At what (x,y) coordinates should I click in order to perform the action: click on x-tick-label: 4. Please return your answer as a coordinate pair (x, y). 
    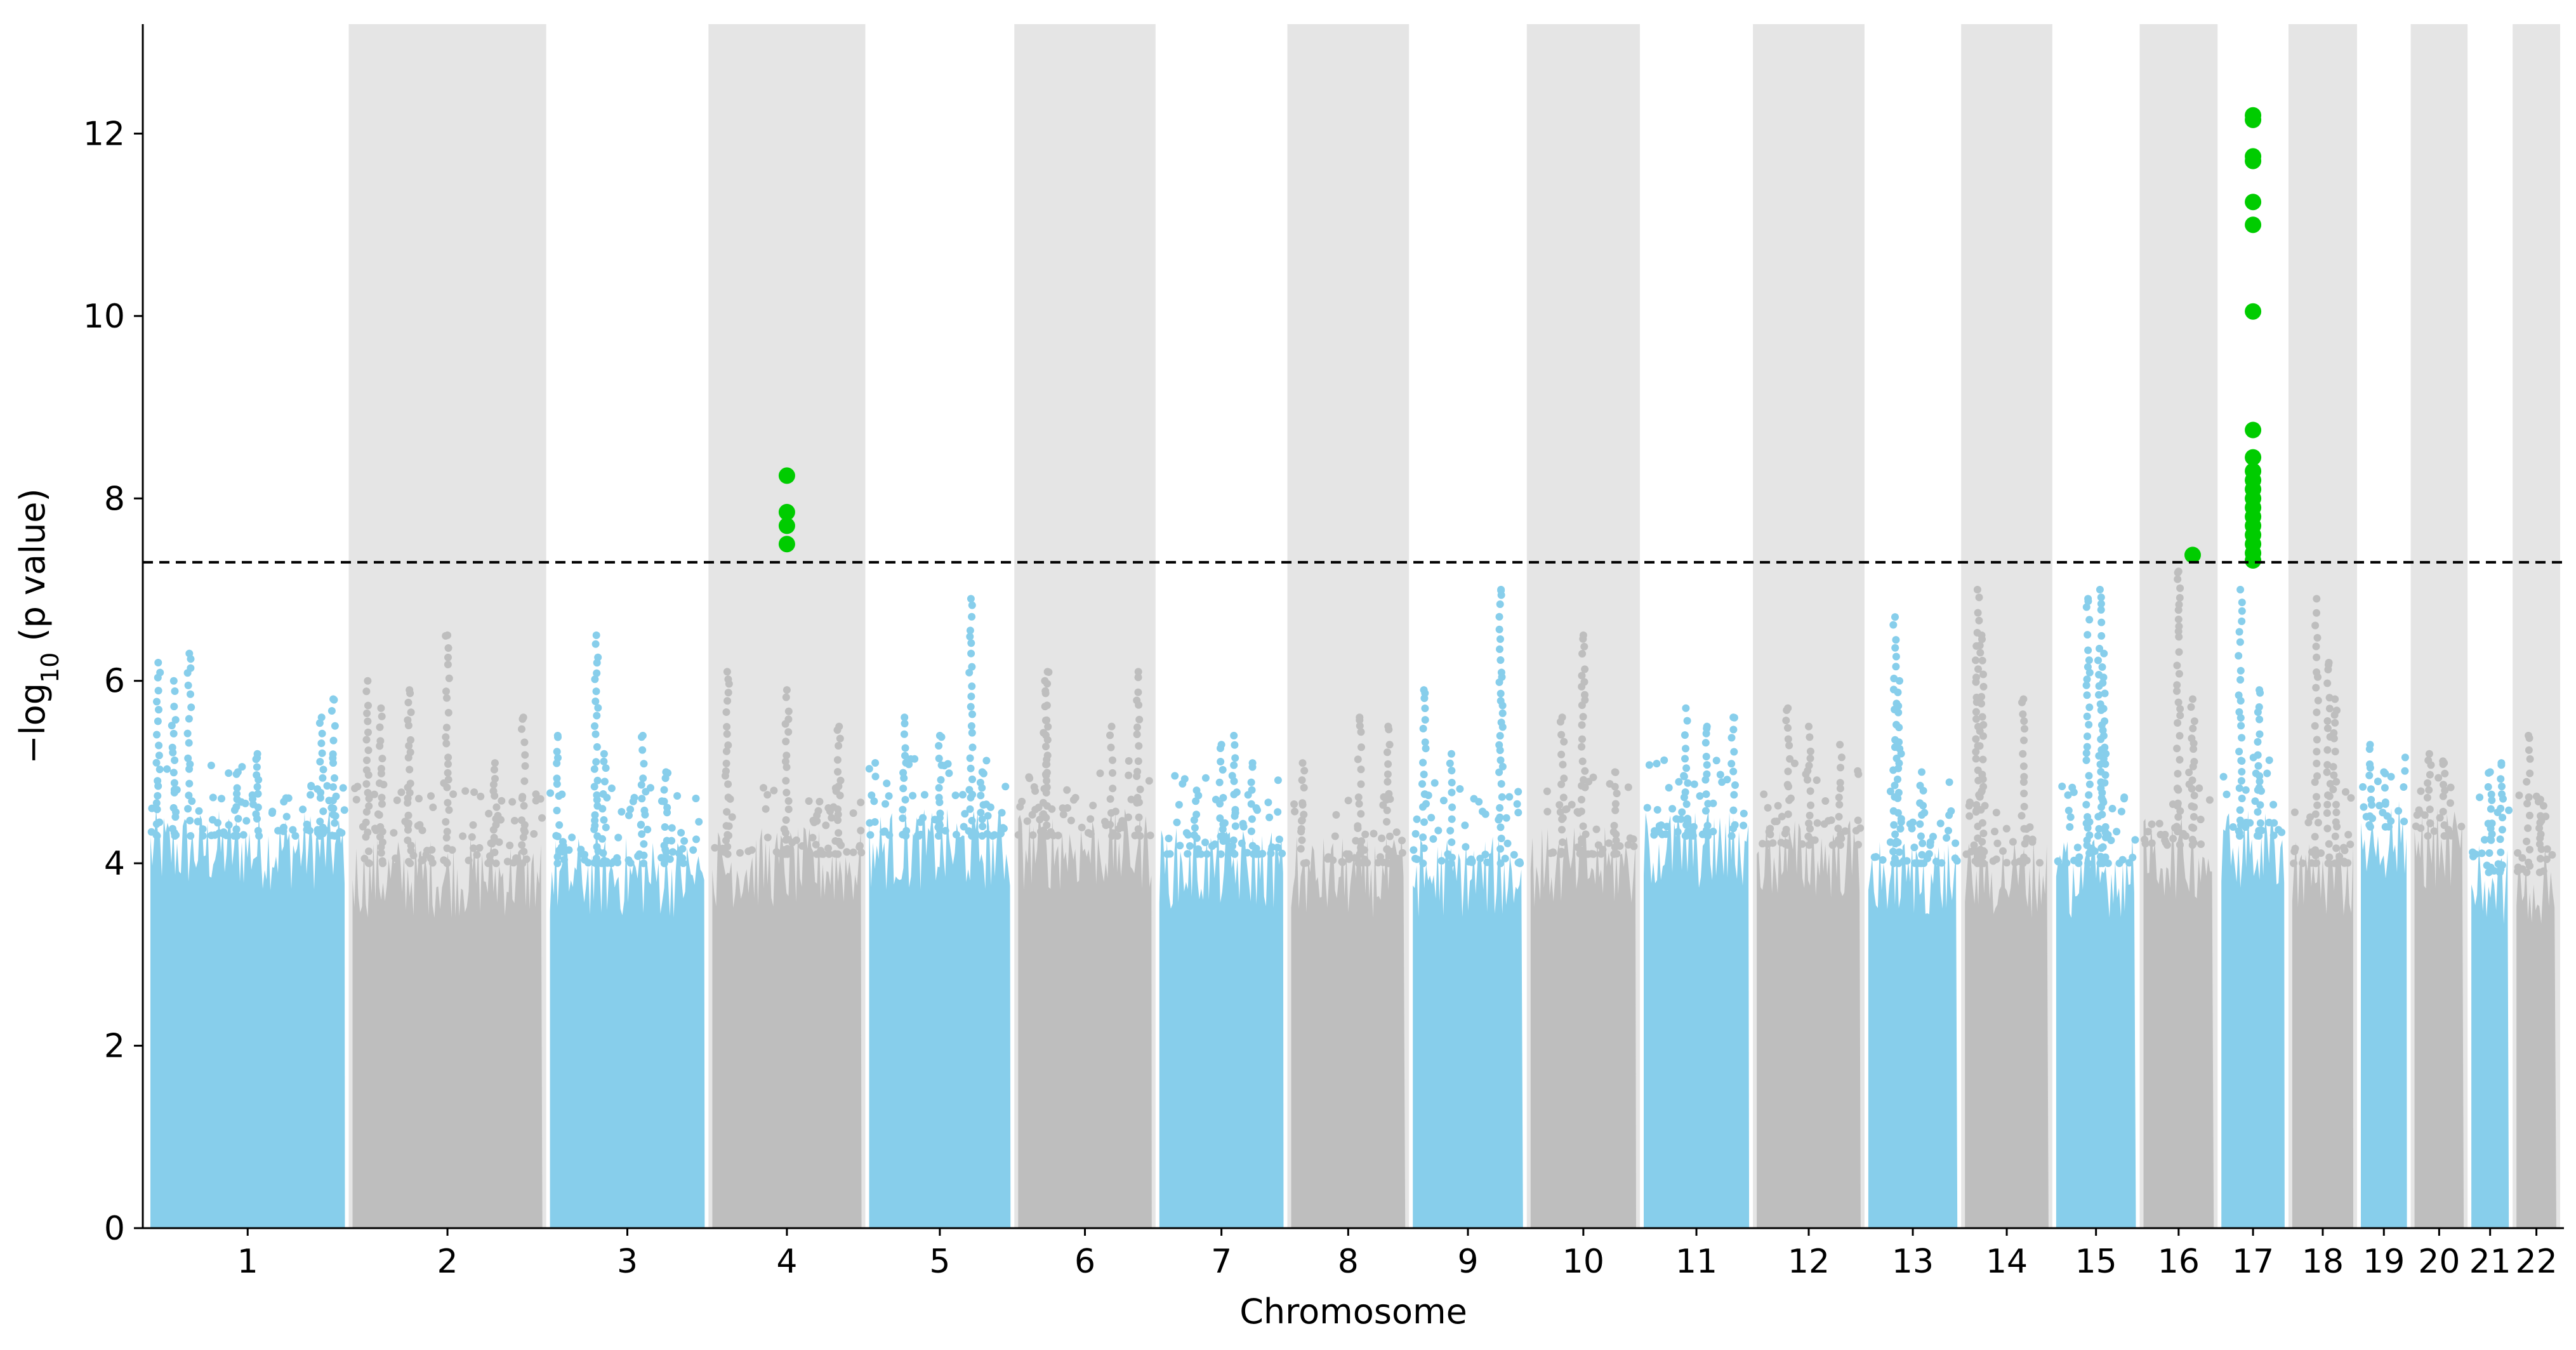
    Looking at the image, I should click on (786, 1262).